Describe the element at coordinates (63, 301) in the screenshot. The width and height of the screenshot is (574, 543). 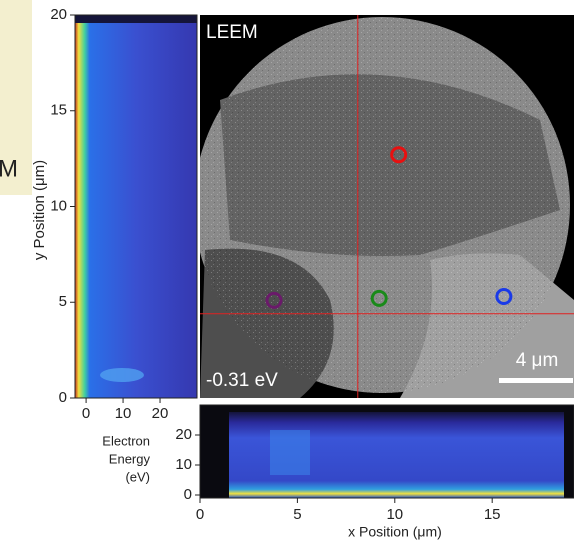
I see `y-tick-label: 5` at that location.